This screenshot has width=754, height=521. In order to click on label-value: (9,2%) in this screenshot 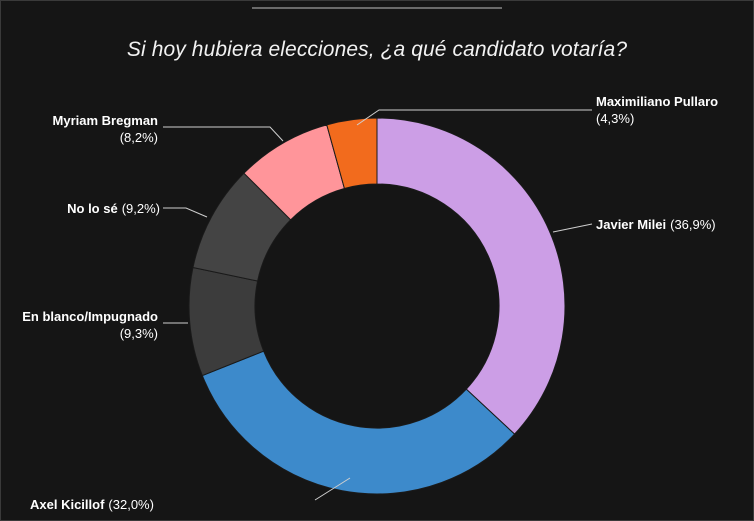, I will do `click(141, 208)`.